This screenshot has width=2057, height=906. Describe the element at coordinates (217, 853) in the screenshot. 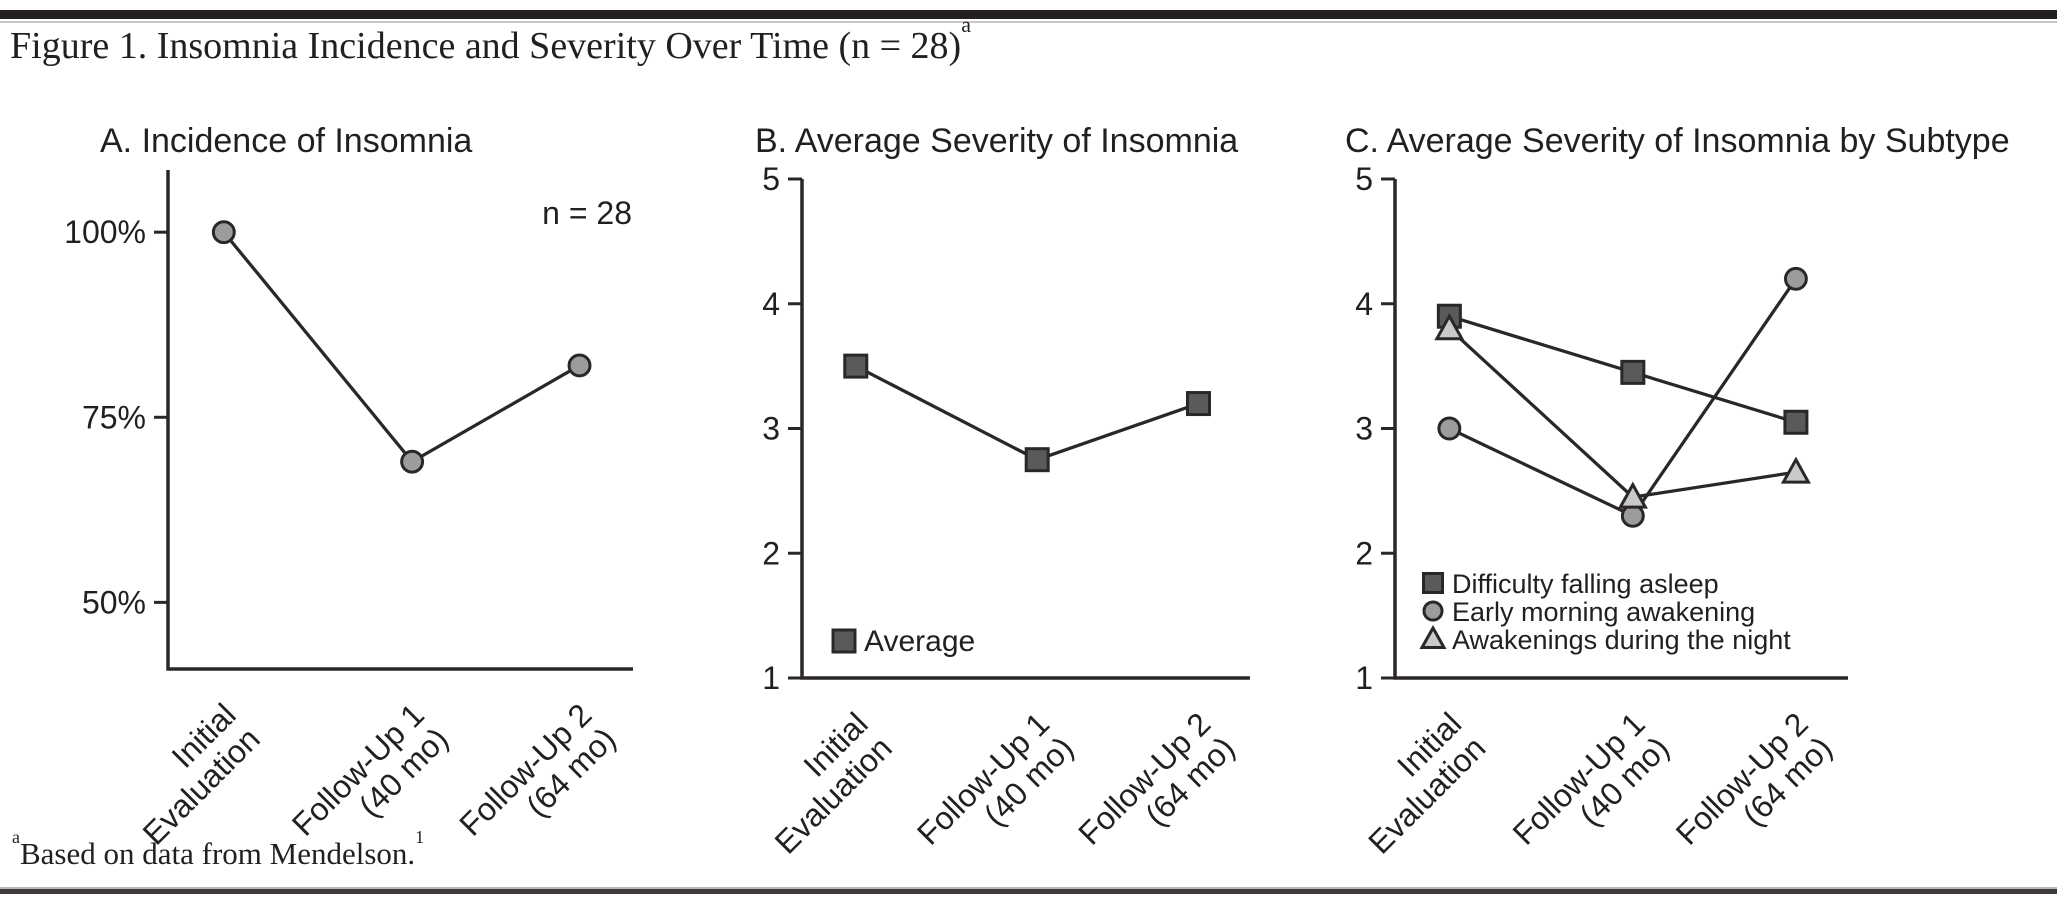

I see `footnote-text: Based on data from Mendelson.` at that location.